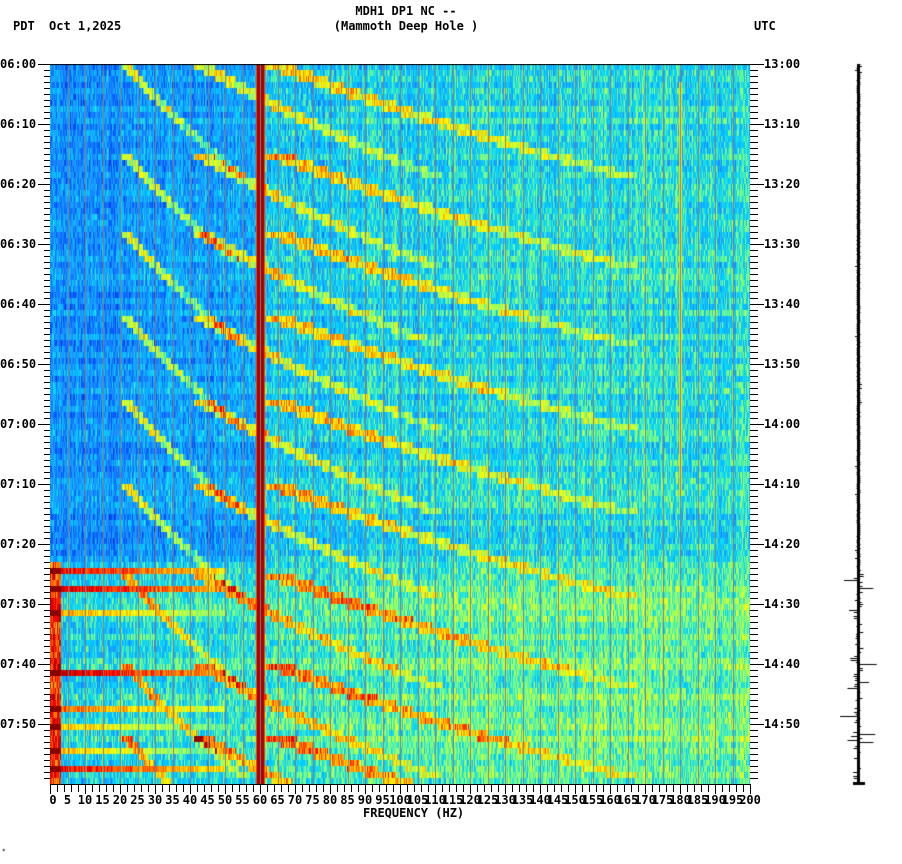  I want to click on left-time-tick-label: 07:00, so click(18, 424).